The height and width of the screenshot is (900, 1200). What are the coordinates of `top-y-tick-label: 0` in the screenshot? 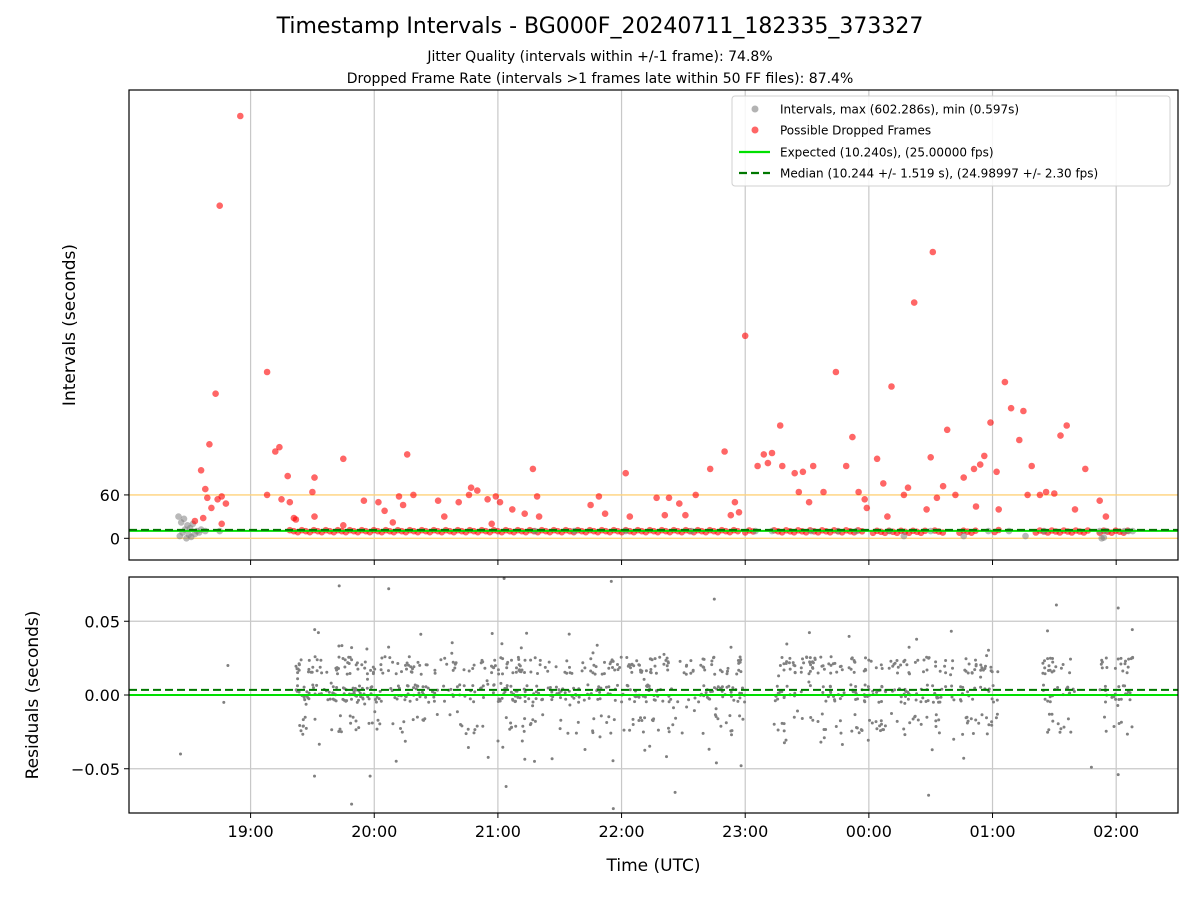 It's located at (115, 538).